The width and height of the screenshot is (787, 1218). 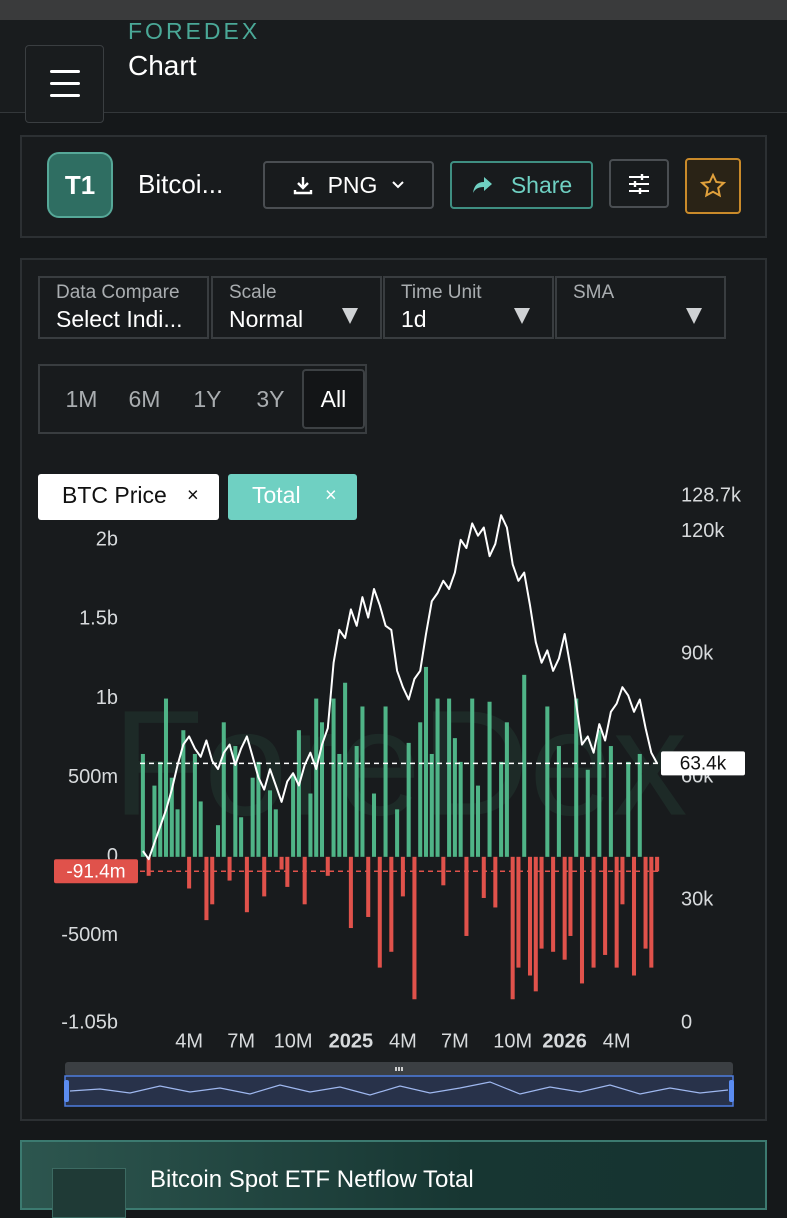 What do you see at coordinates (393, 10) in the screenshot?
I see `status-strip` at bounding box center [393, 10].